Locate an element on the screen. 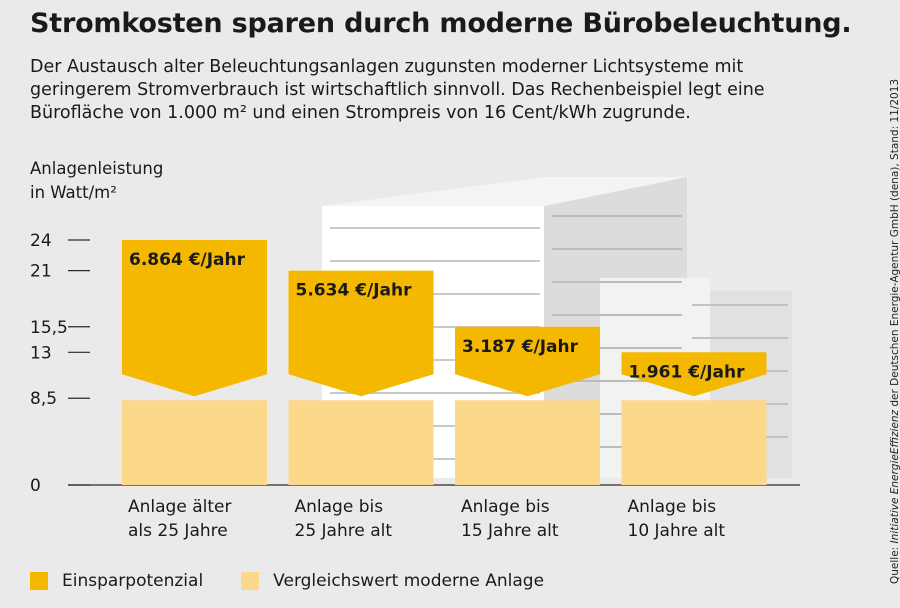 Image resolution: width=900 pixels, height=608 pixels. legend-swatch-savings is located at coordinates (39, 581).